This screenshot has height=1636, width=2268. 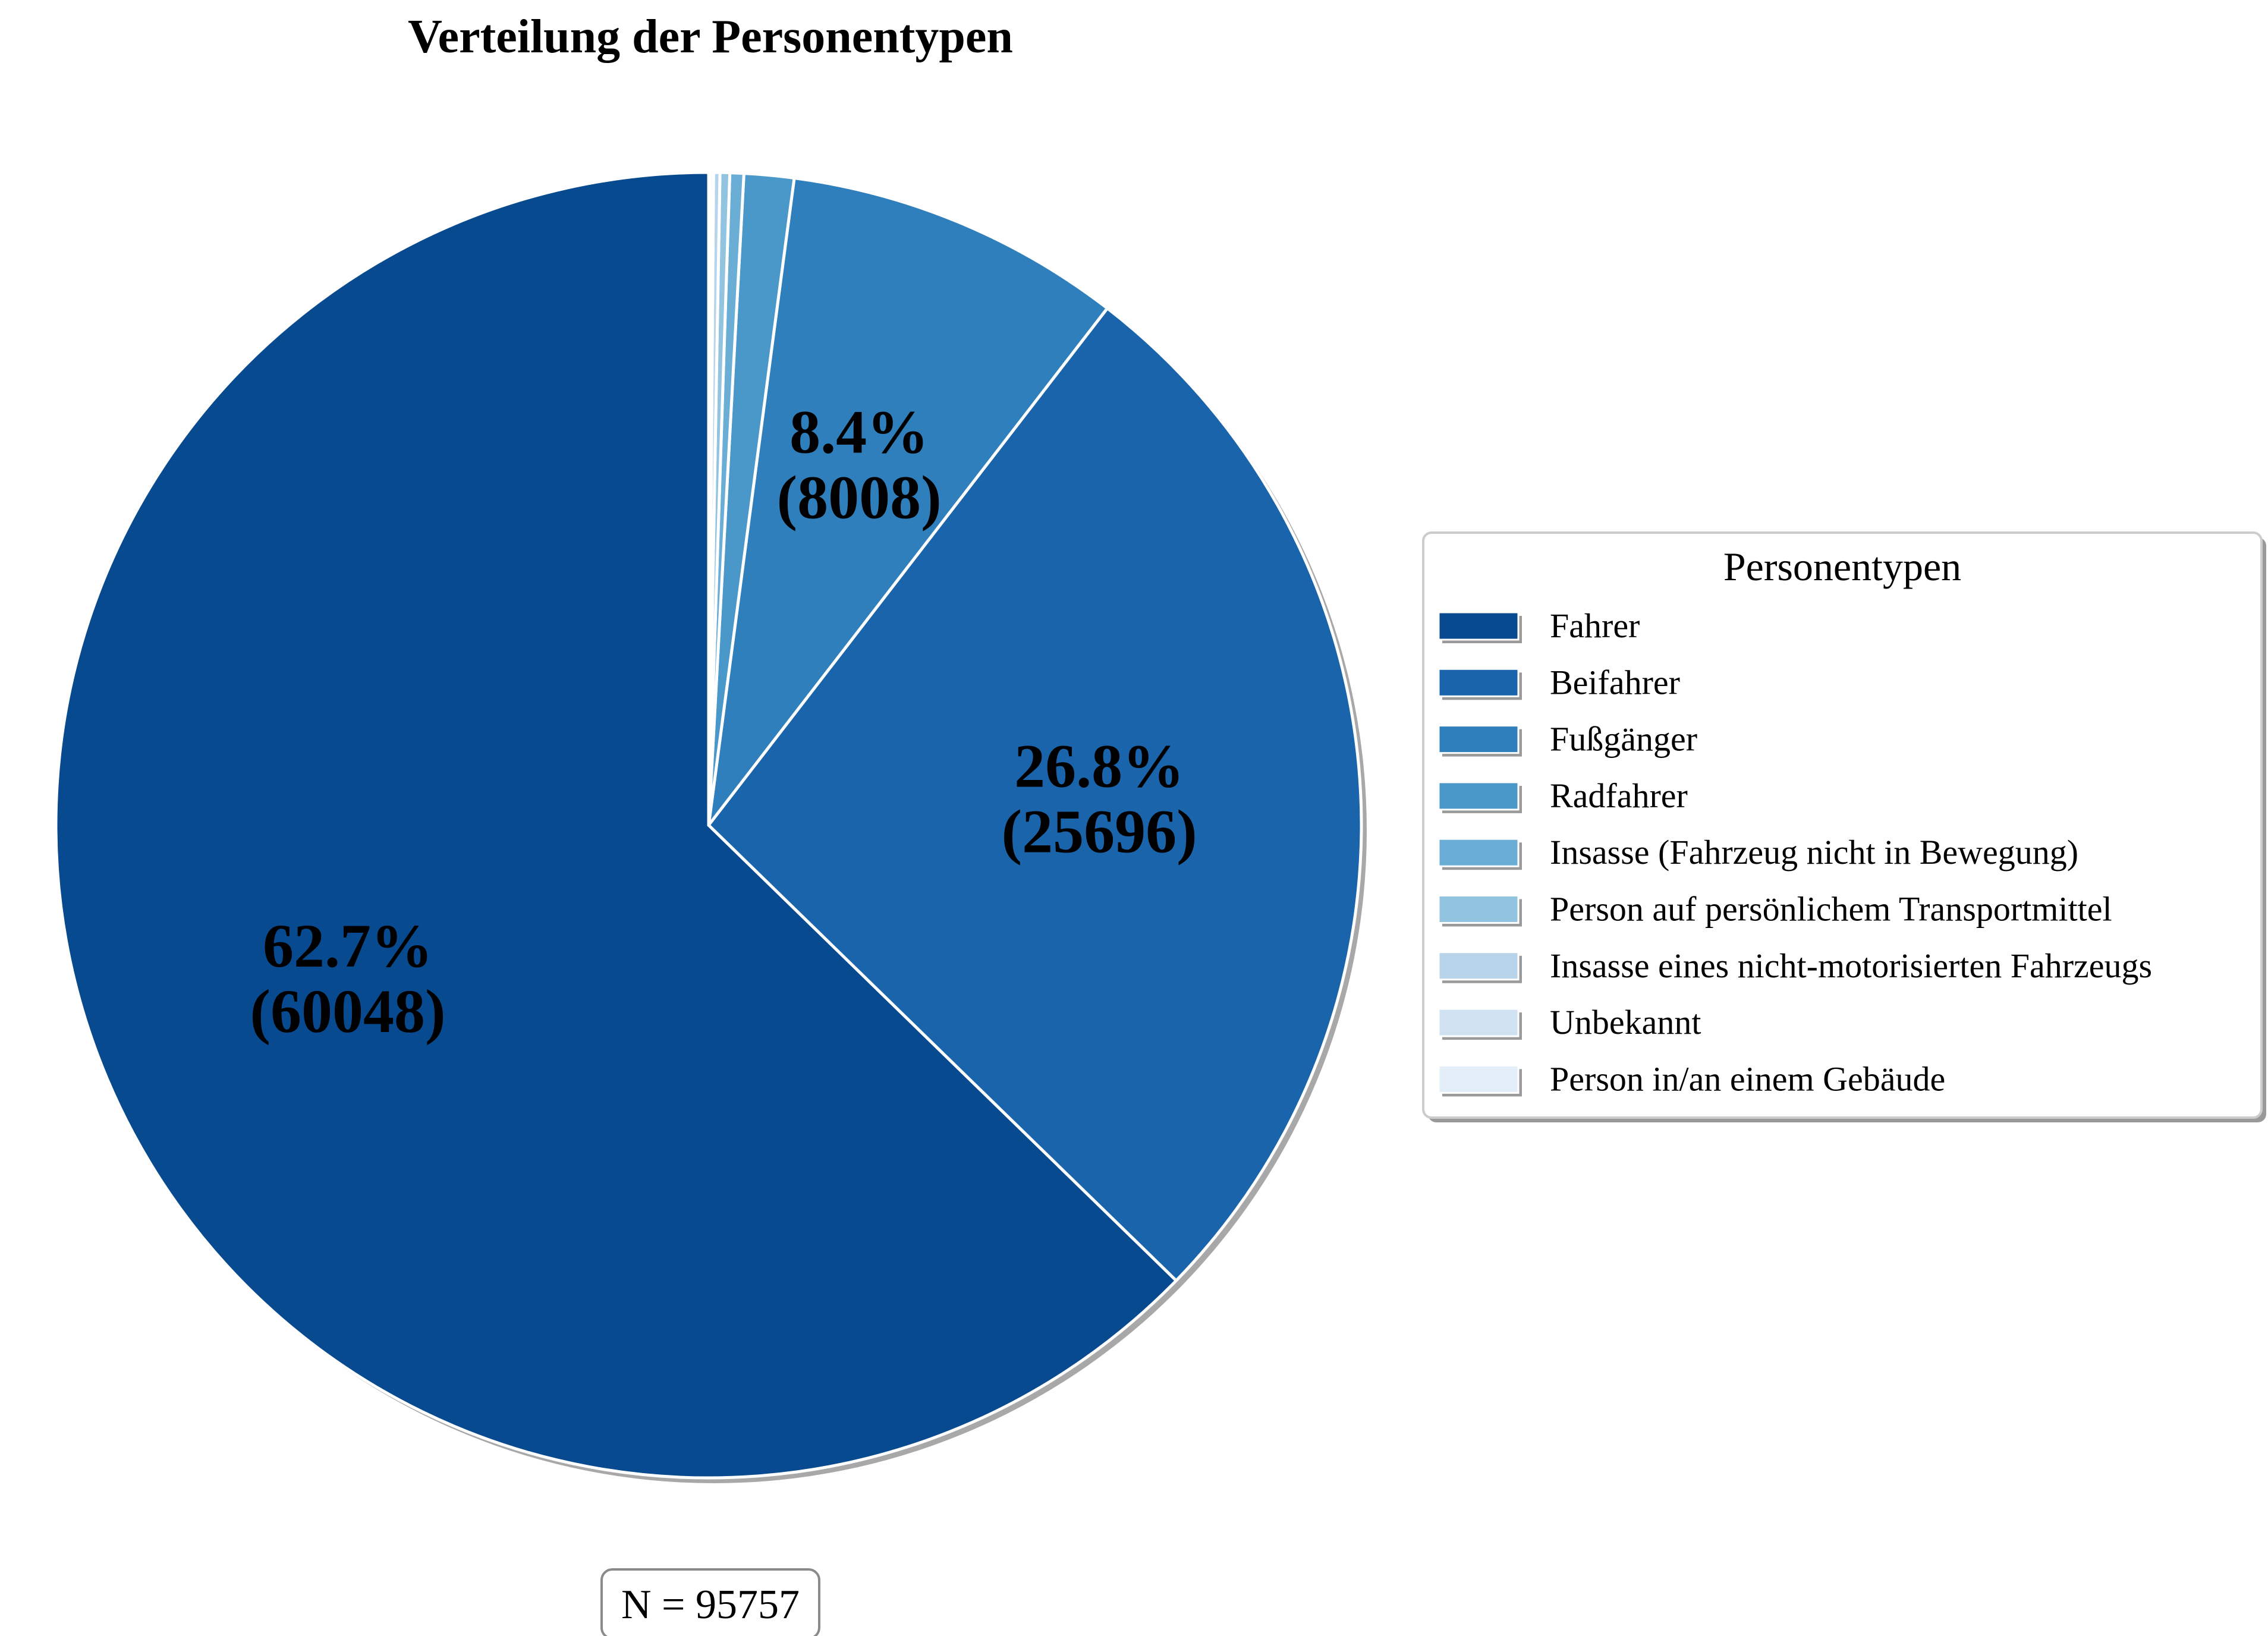 I want to click on legend-title: Personentypen, so click(x=1842, y=566).